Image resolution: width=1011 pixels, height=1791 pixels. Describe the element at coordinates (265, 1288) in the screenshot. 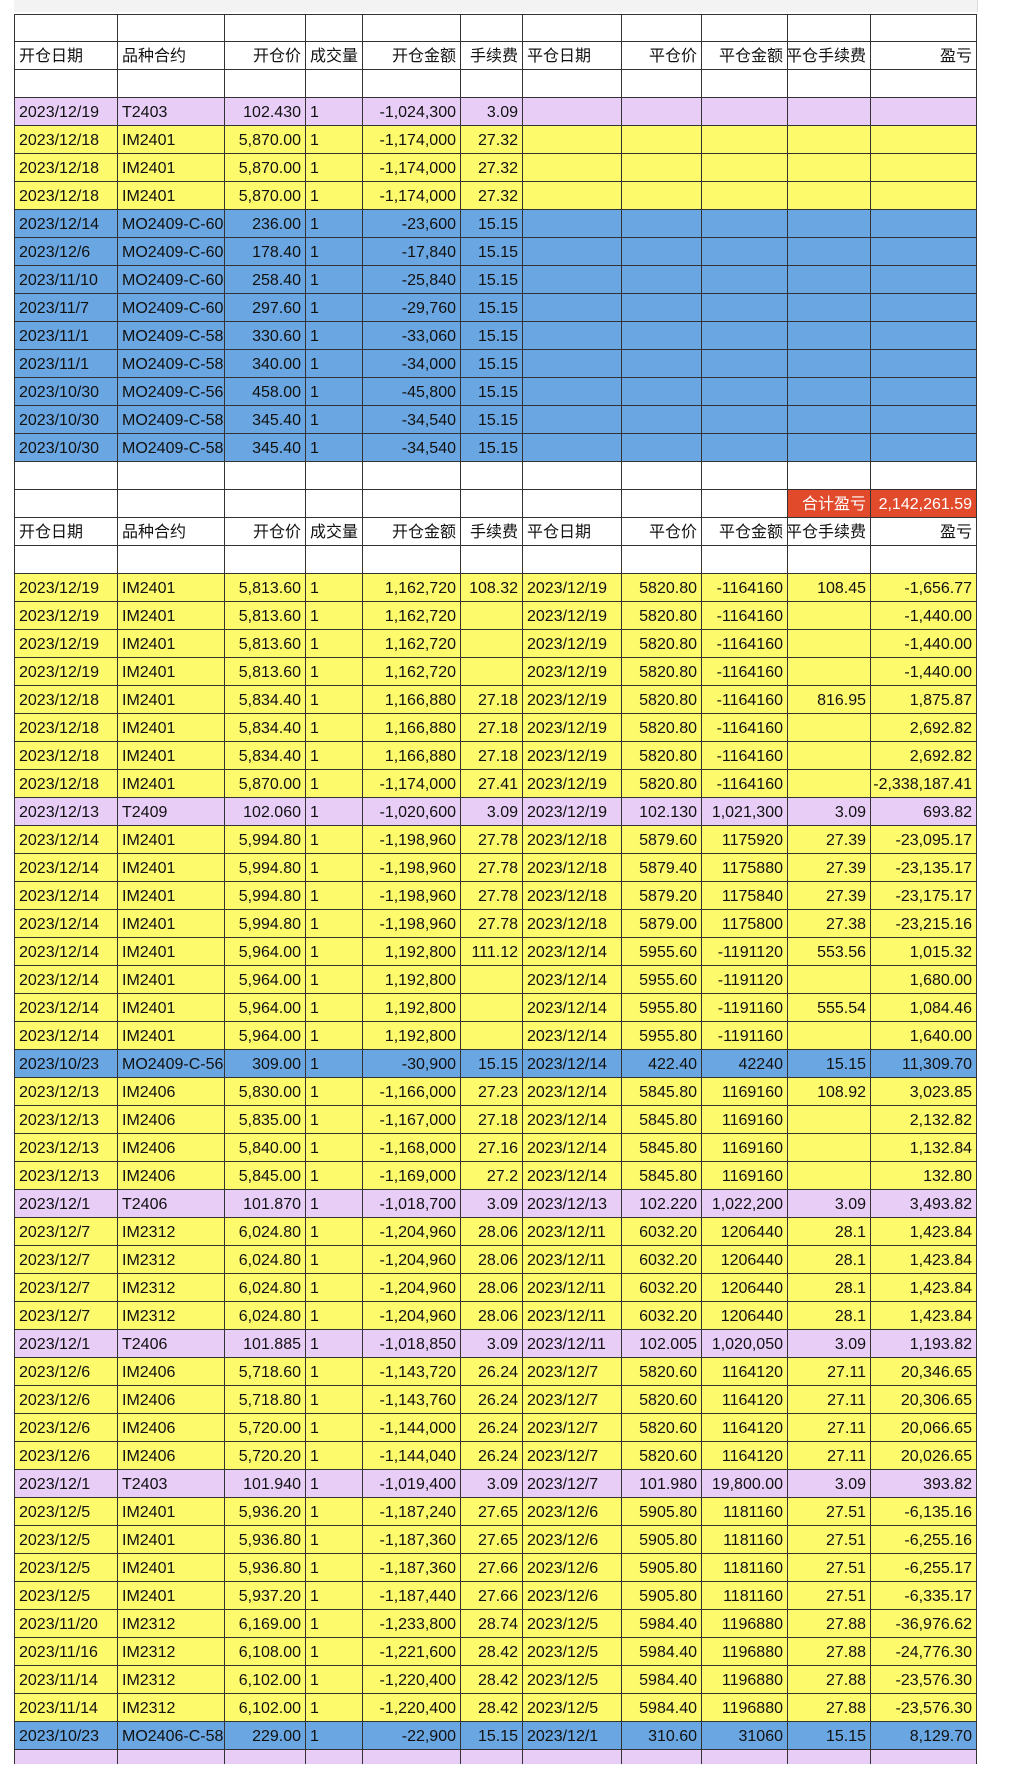

I see `cell: 6,024.80` at that location.